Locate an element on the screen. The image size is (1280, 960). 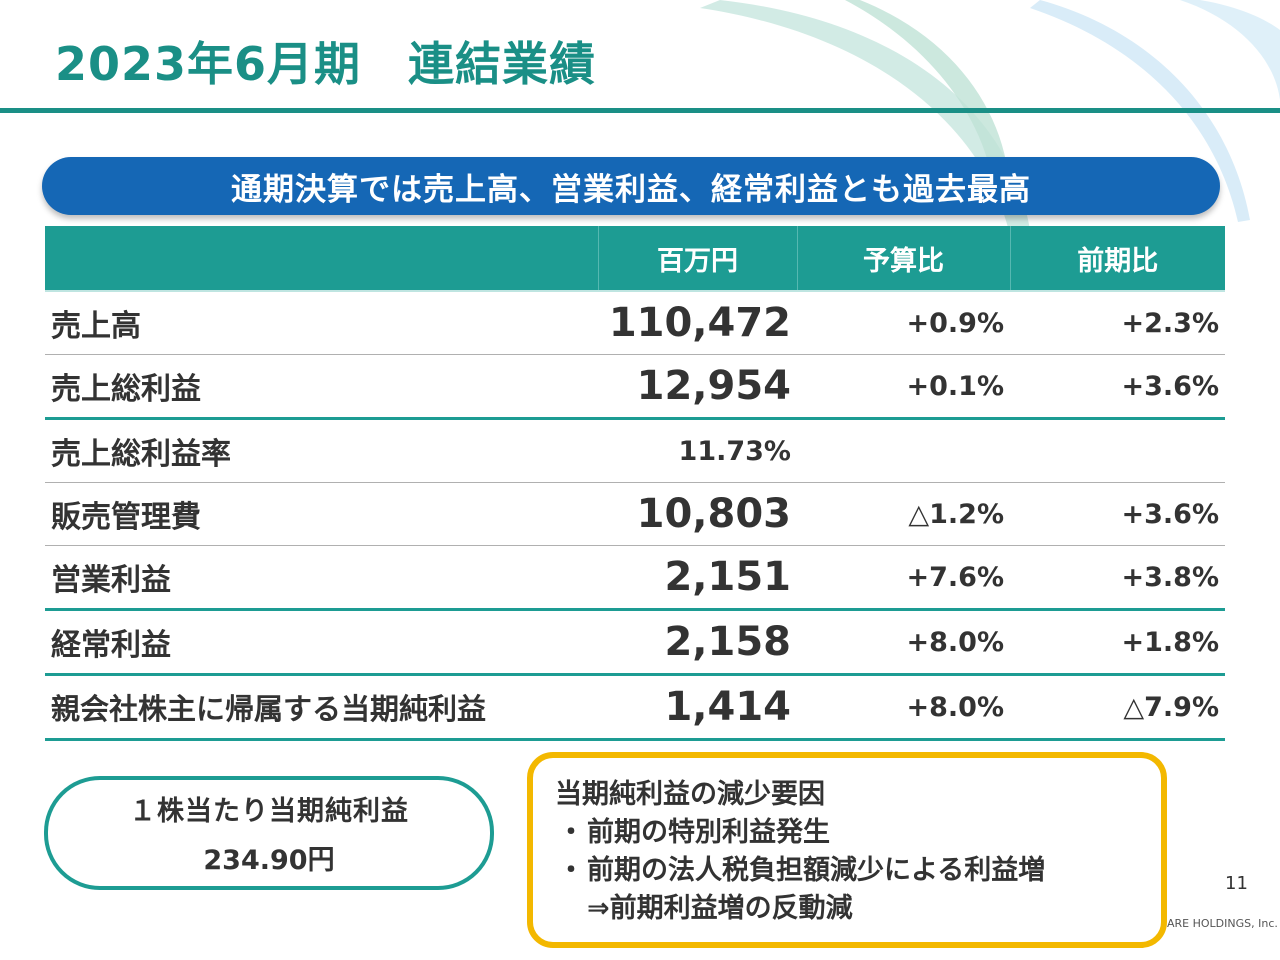
header-vs-budget: 予算比 is located at coordinates (903, 259).